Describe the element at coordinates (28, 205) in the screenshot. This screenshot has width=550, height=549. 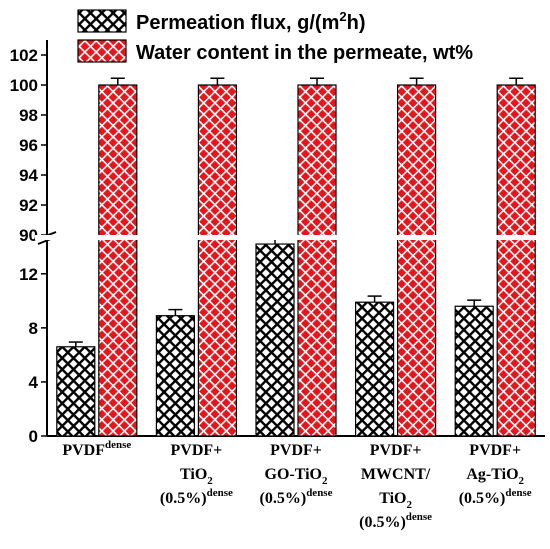
I see `y-tick-label-upper-1: 92` at that location.